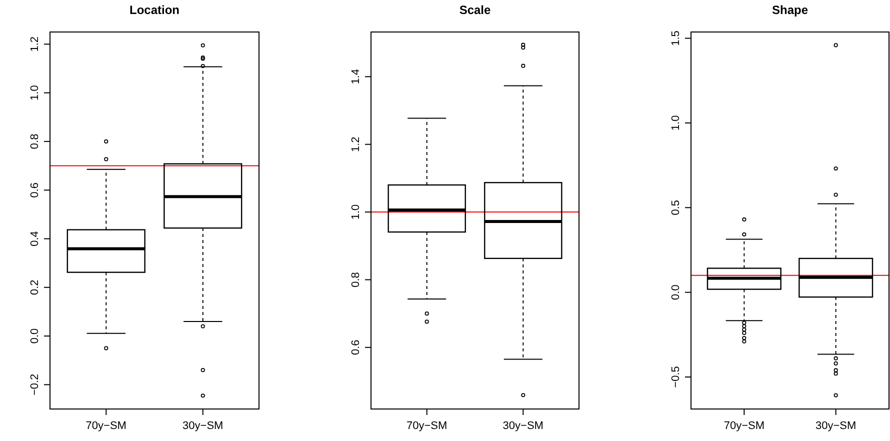  What do you see at coordinates (676, 38) in the screenshot?
I see `y-tick-label: 1.5` at bounding box center [676, 38].